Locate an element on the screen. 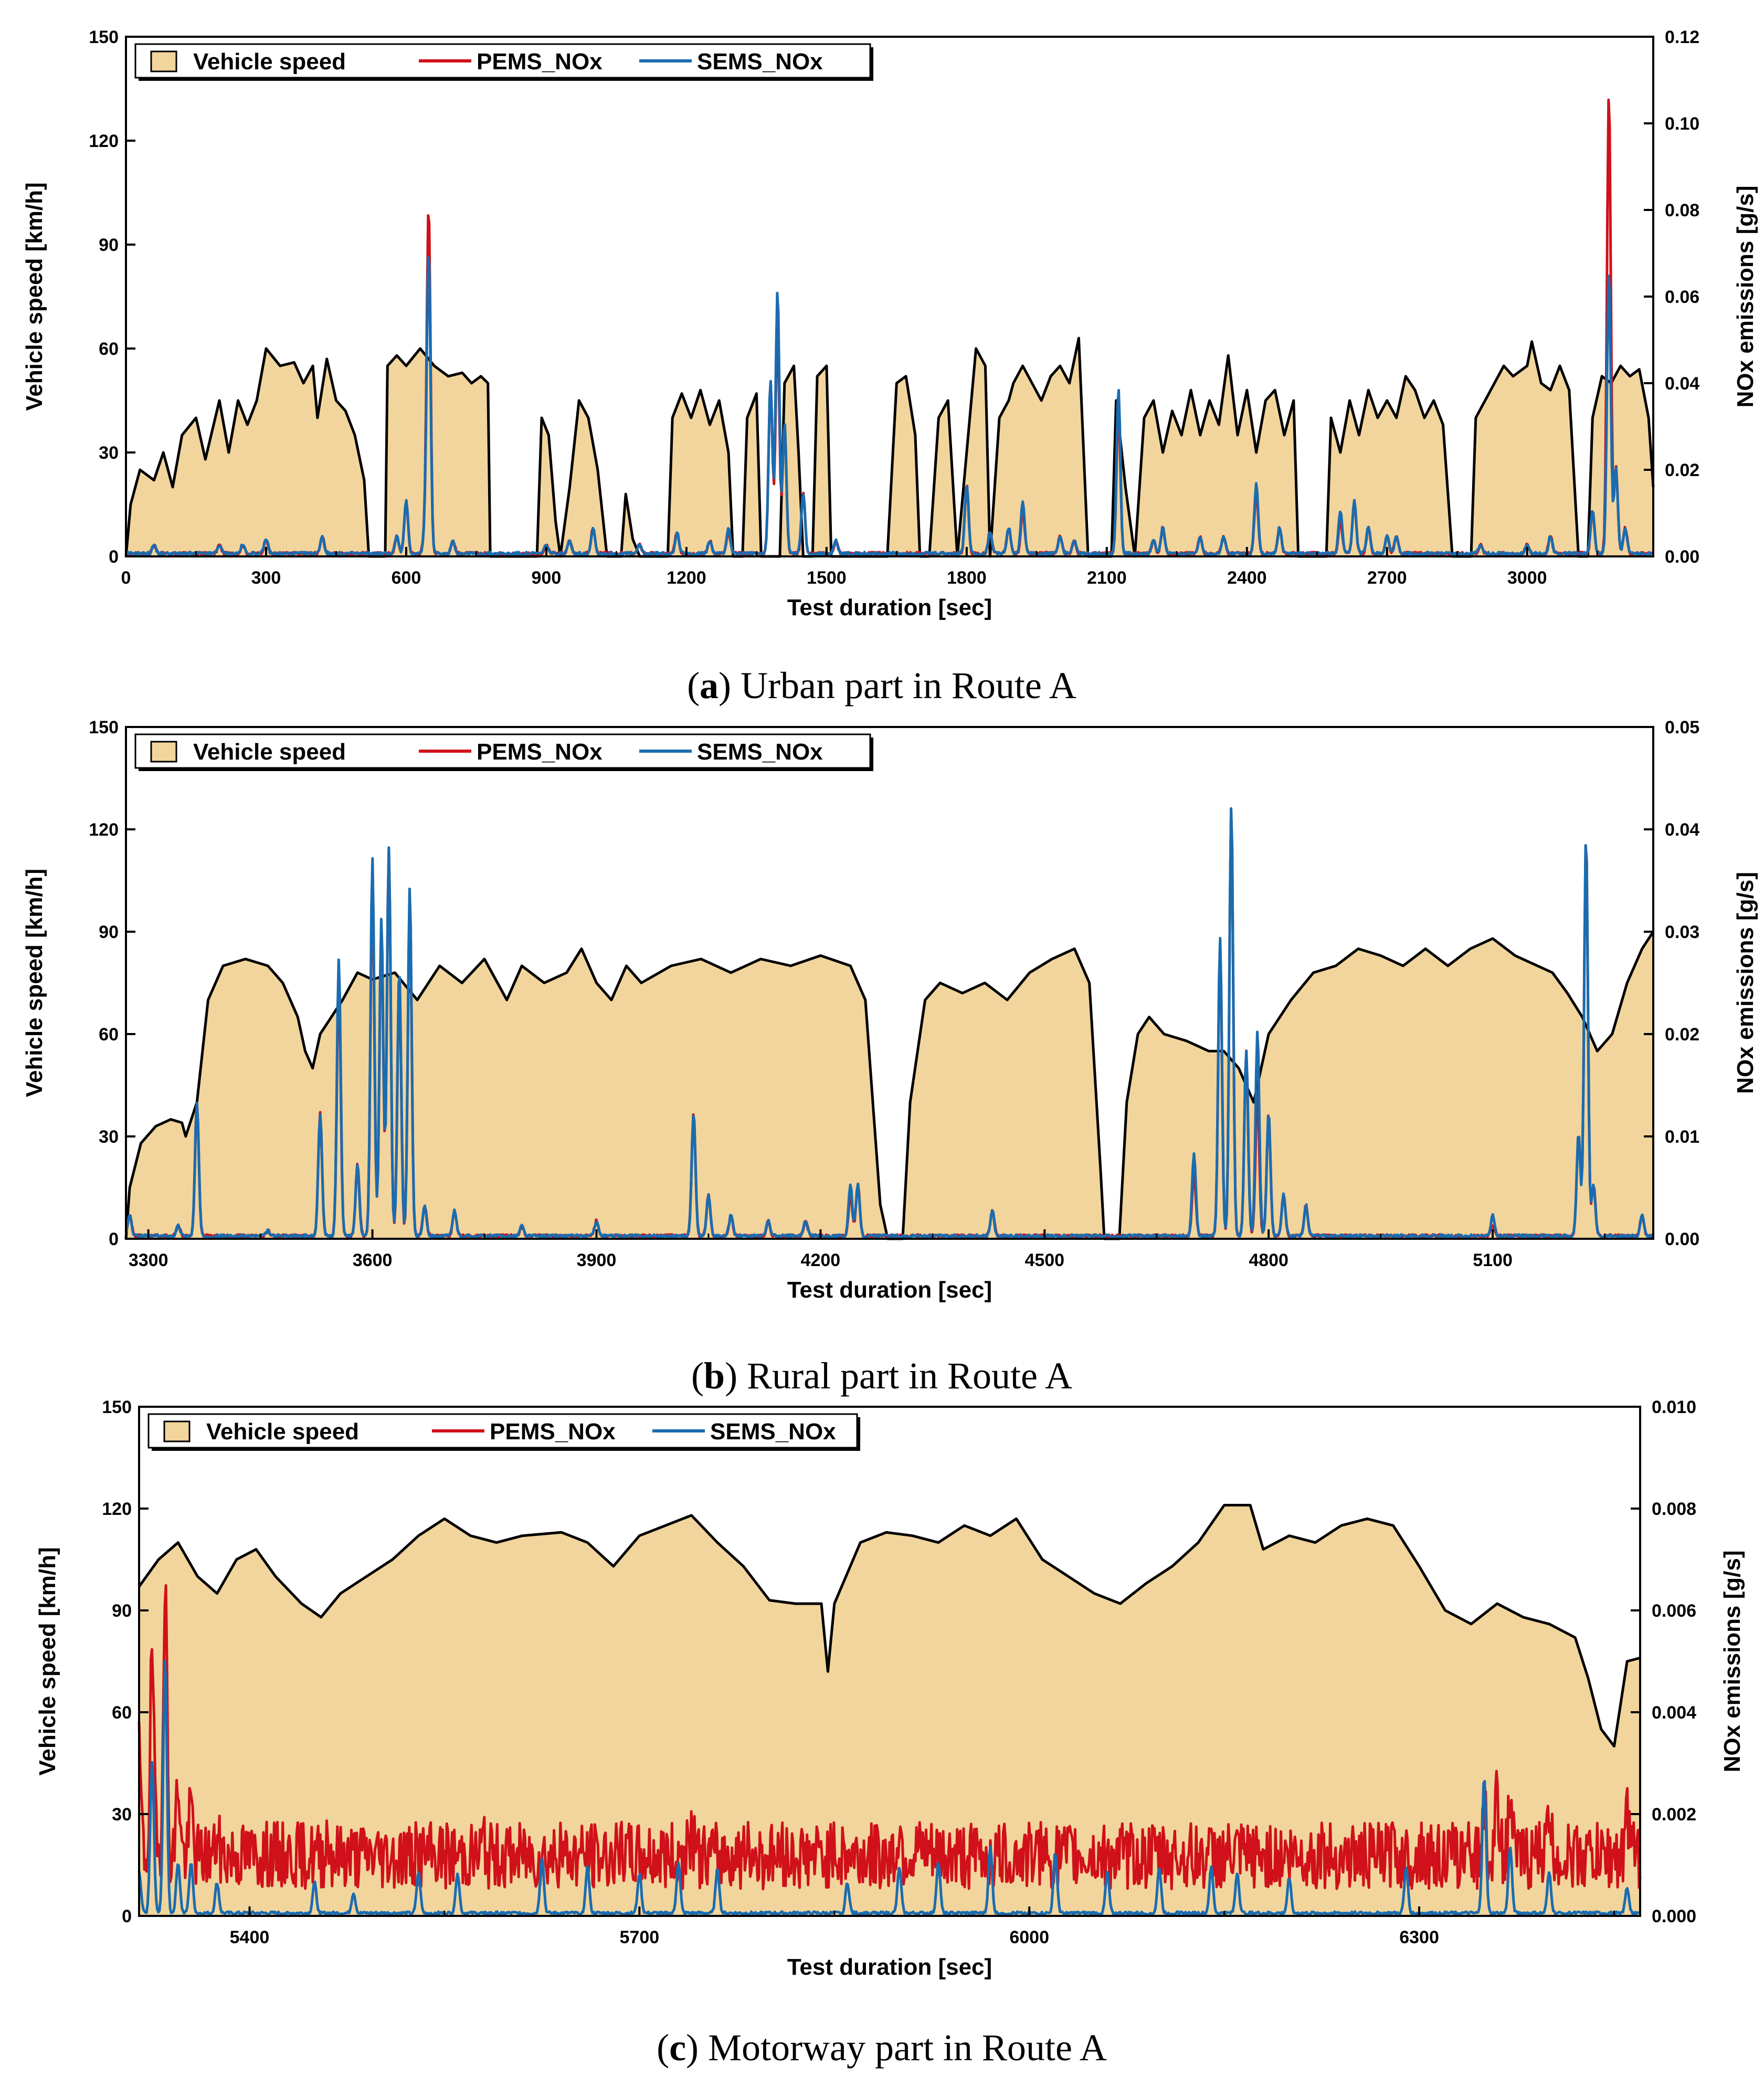  caption-c: (c) Motorway part in Route A is located at coordinates (882, 2048).